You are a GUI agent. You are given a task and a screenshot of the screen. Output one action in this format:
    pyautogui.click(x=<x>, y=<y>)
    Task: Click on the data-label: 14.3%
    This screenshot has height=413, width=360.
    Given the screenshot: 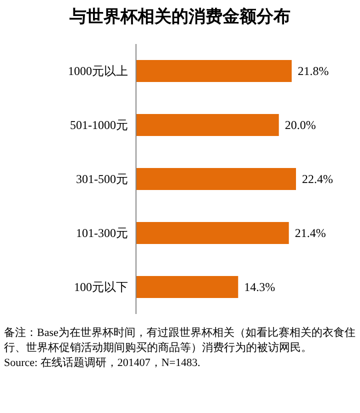 What is the action you would take?
    pyautogui.click(x=260, y=287)
    